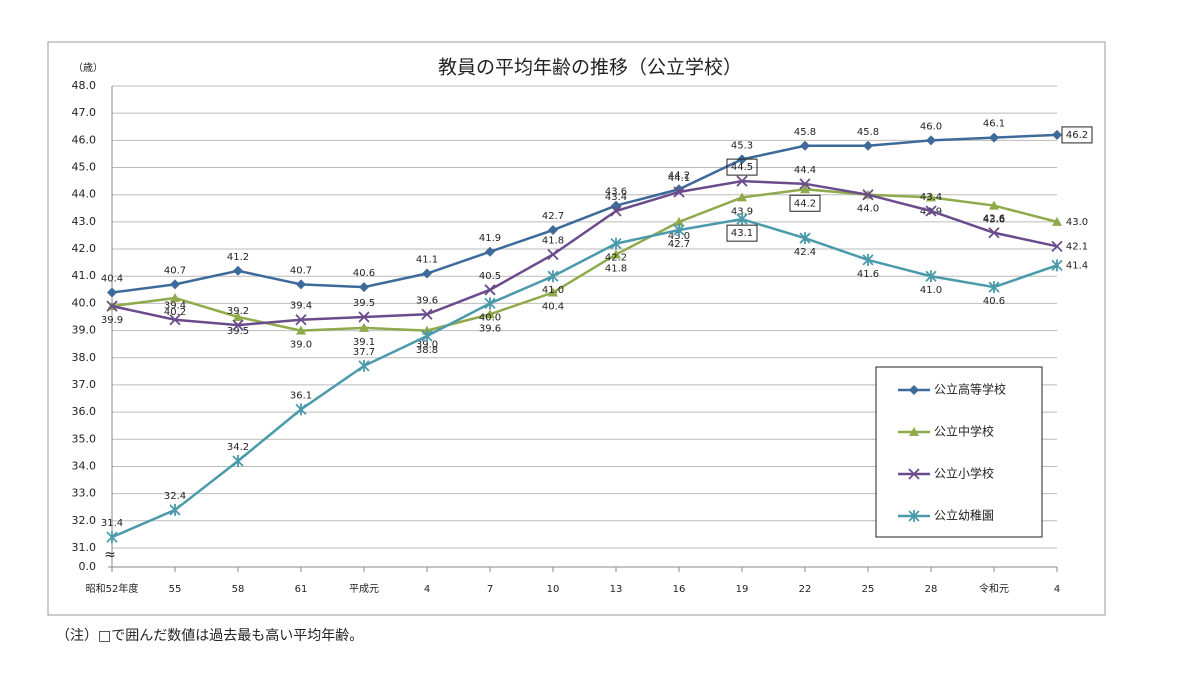 Image resolution: width=1200 pixels, height=679 pixels. Describe the element at coordinates (238, 589) in the screenshot. I see `x-tick-label: 58` at that location.